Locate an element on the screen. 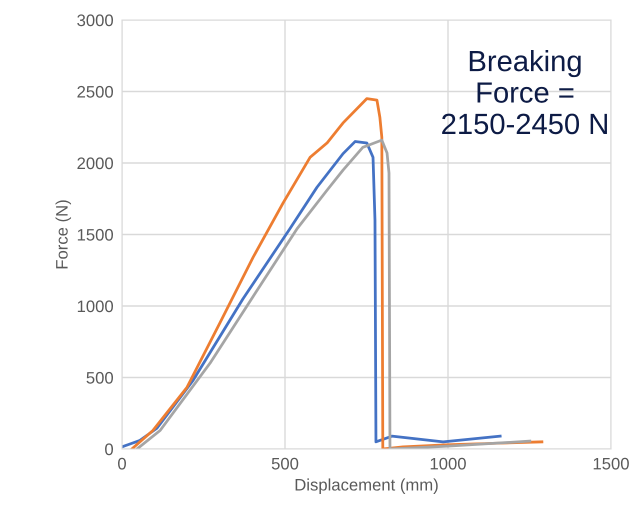  annotation: Breaking Force = 2150-2450 N is located at coordinates (524, 92).